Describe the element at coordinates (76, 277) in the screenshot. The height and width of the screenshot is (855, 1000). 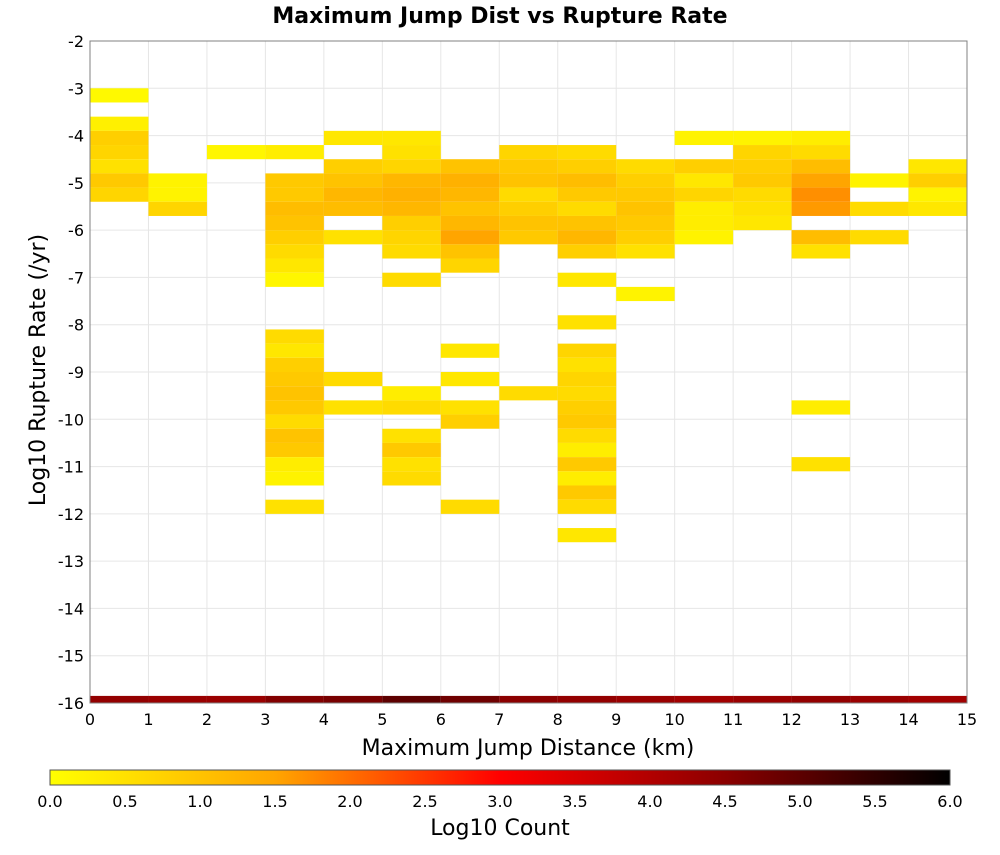
I see `y-tick-label: -7` at that location.